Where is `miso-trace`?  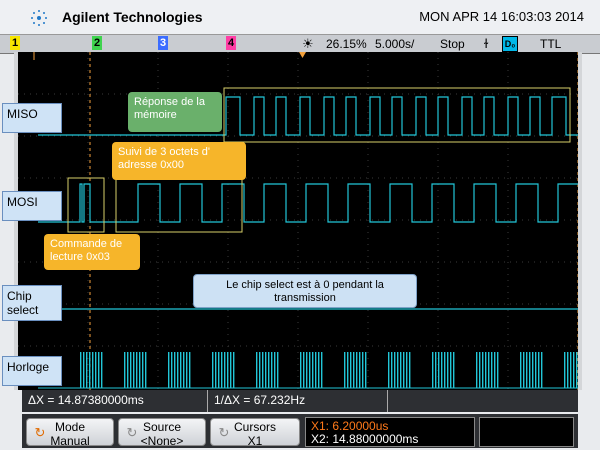
miso-trace is located at coordinates (308, 116).